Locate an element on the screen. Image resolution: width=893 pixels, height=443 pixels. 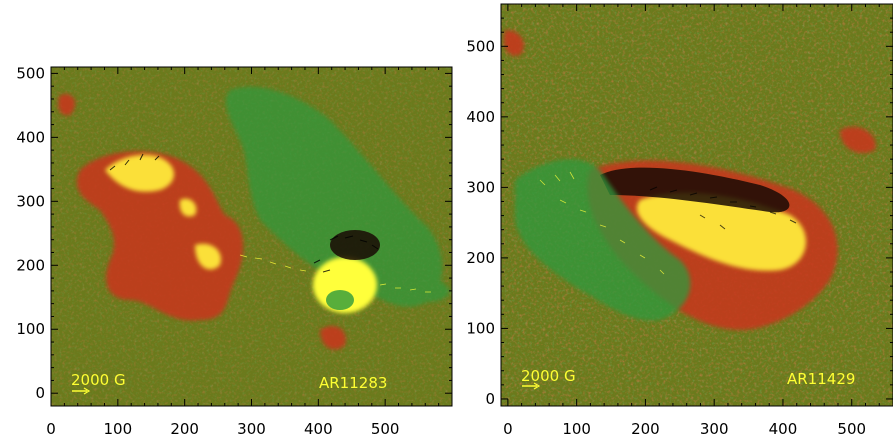
right-vector-arrows is located at coordinates (723, 208).